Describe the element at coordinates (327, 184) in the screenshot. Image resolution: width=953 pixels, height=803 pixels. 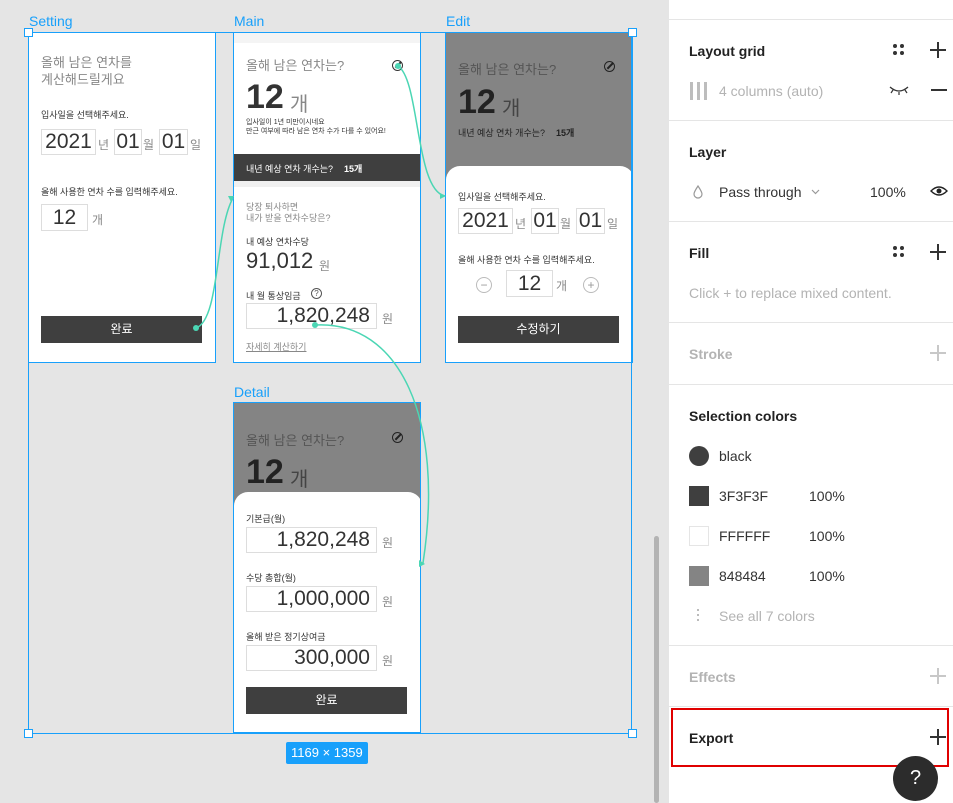
I see `main-divider` at that location.